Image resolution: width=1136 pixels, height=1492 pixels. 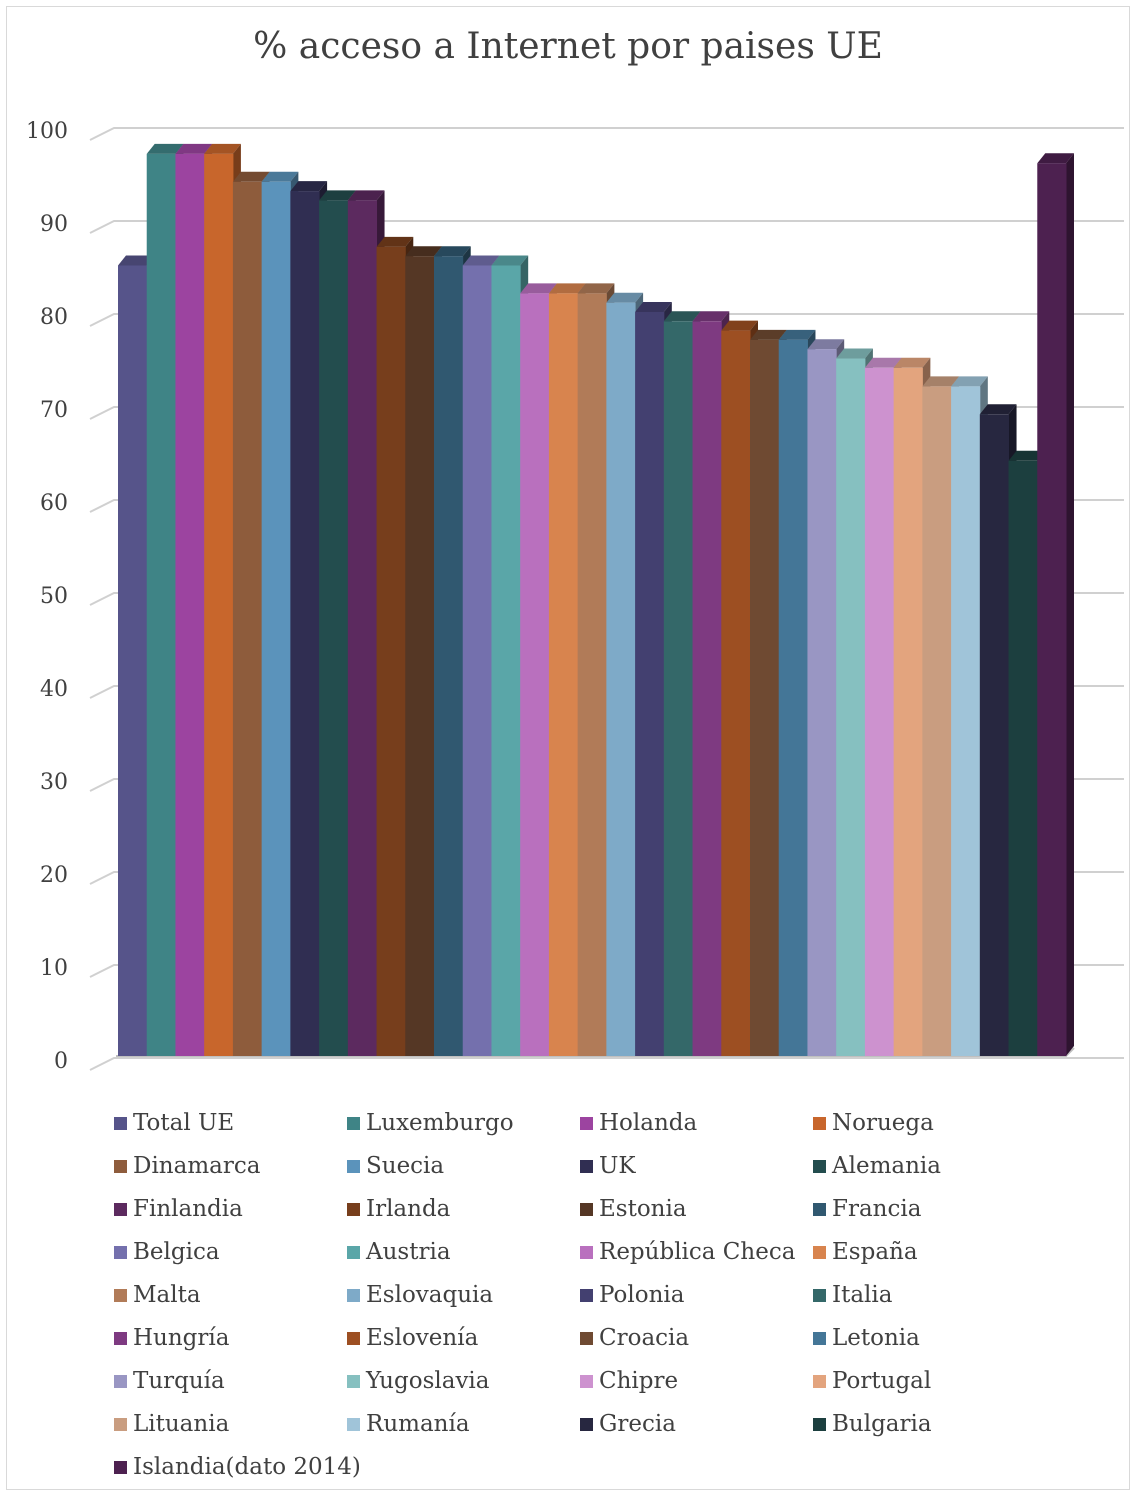 I want to click on legend-item: Belgica, so click(x=167, y=1252).